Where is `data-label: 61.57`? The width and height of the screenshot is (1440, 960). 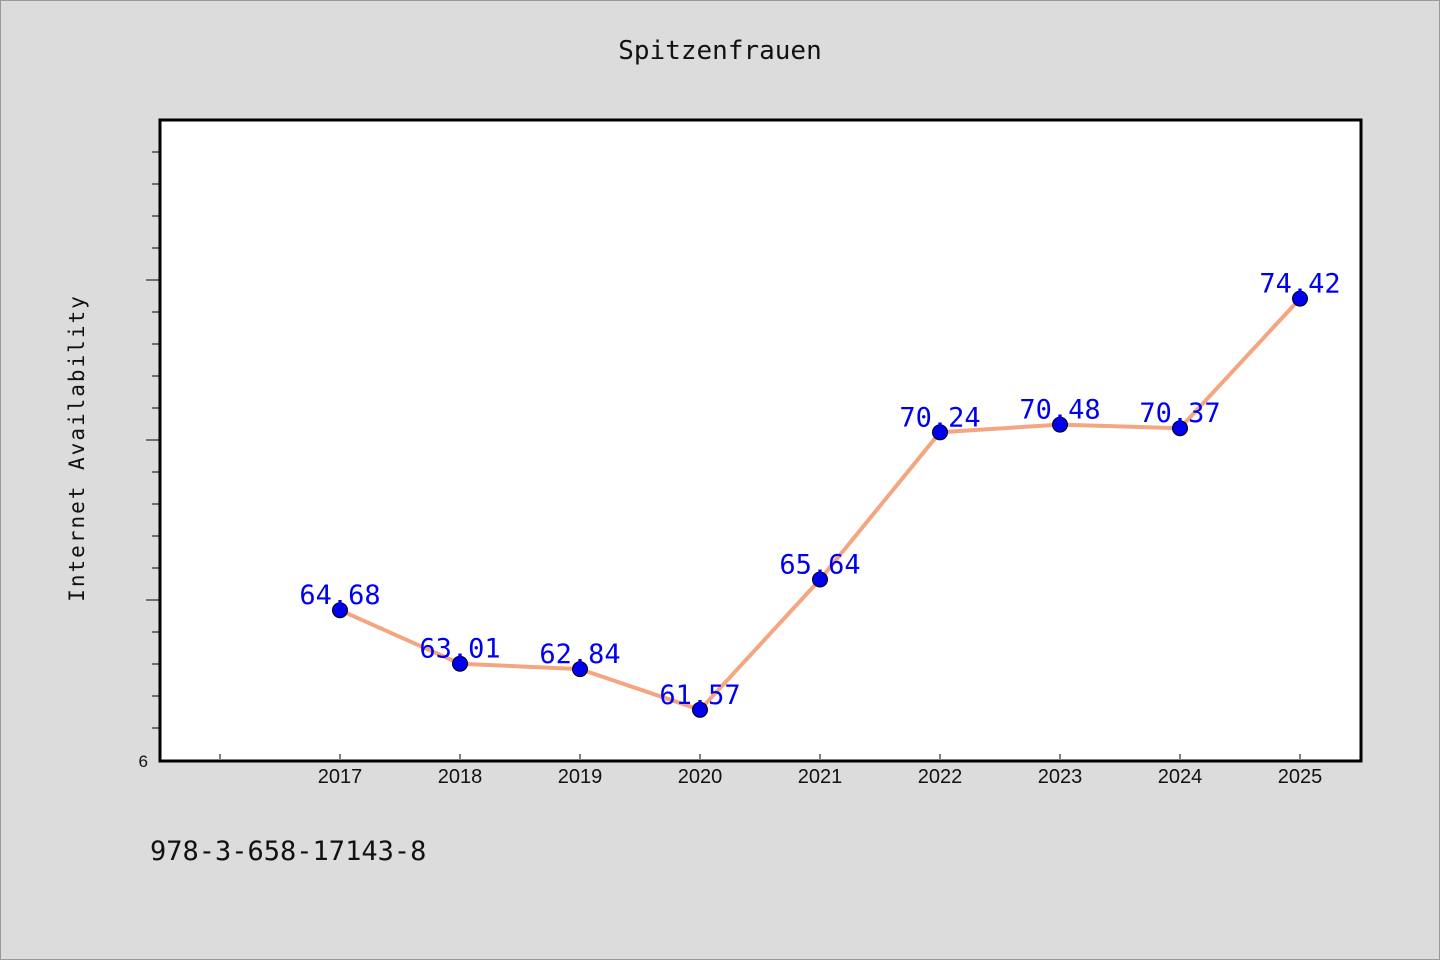 data-label: 61.57 is located at coordinates (699, 695).